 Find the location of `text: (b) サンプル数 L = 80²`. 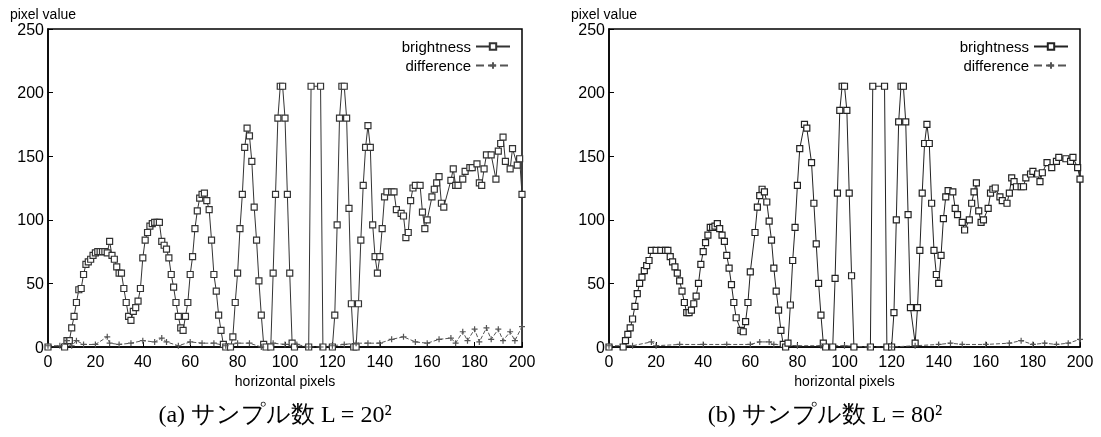

text: (b) サンプル数 L = 80² is located at coordinates (825, 414).